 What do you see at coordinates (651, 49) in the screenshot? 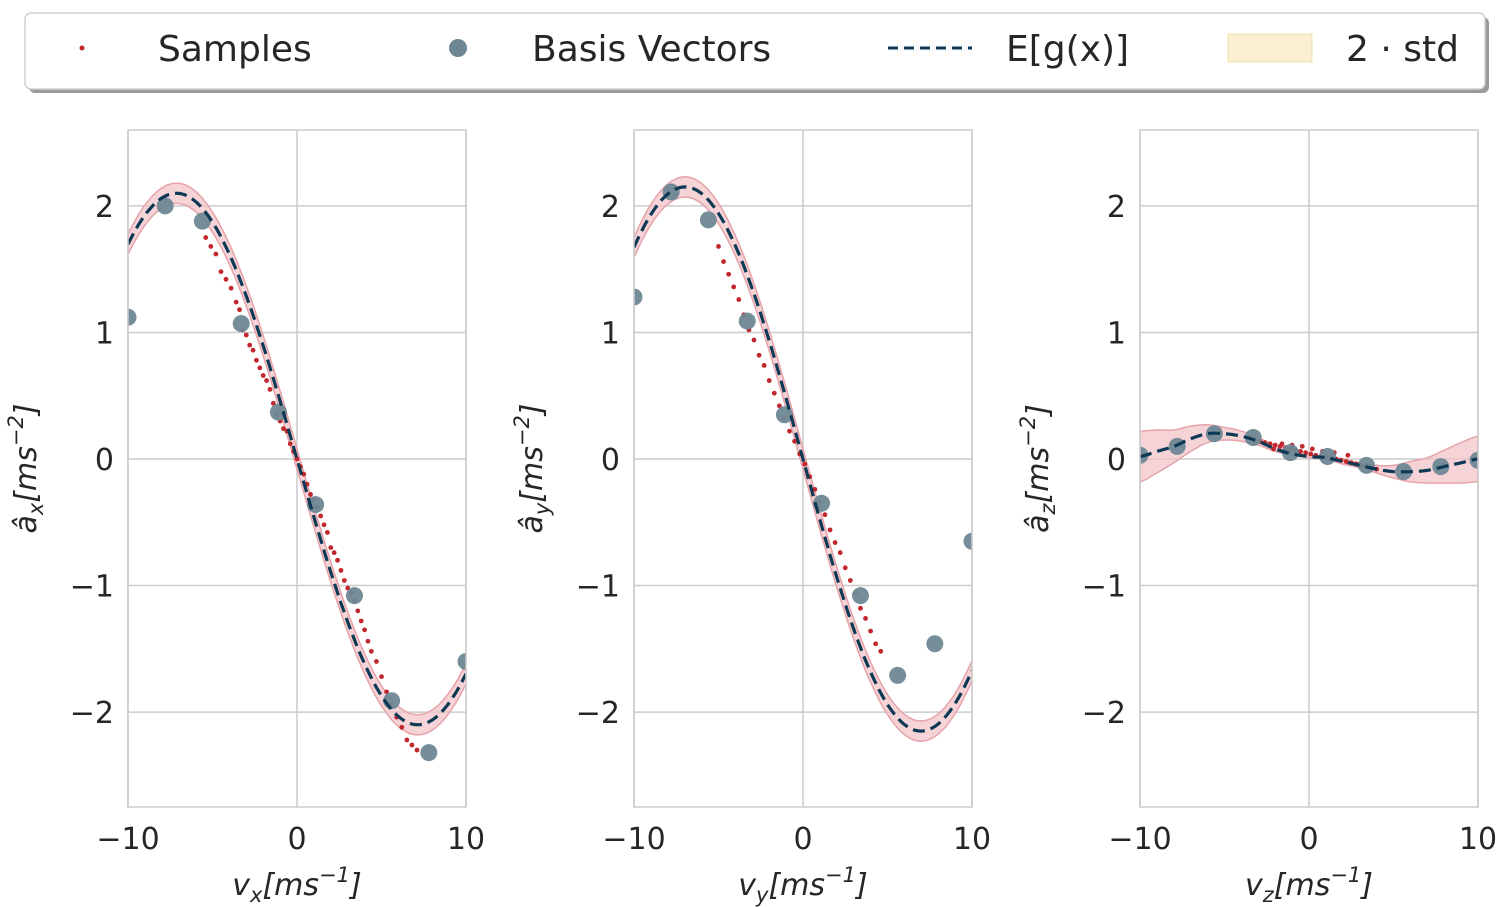
I see `legend-label-basis: Basis Vectors` at bounding box center [651, 49].